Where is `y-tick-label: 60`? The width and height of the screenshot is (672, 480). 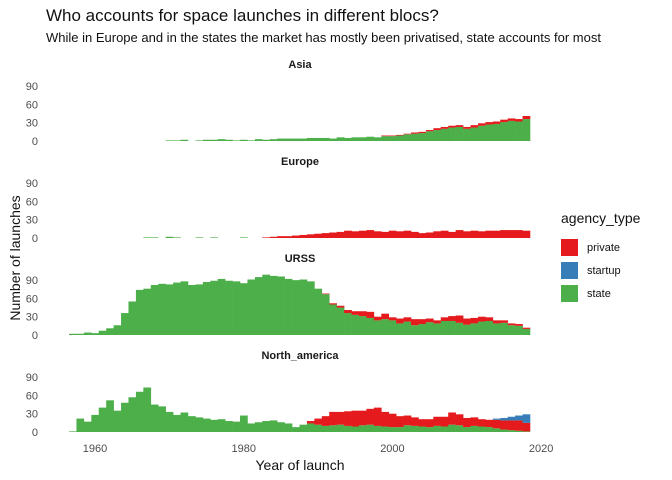 y-tick-label: 60 is located at coordinates (32, 202).